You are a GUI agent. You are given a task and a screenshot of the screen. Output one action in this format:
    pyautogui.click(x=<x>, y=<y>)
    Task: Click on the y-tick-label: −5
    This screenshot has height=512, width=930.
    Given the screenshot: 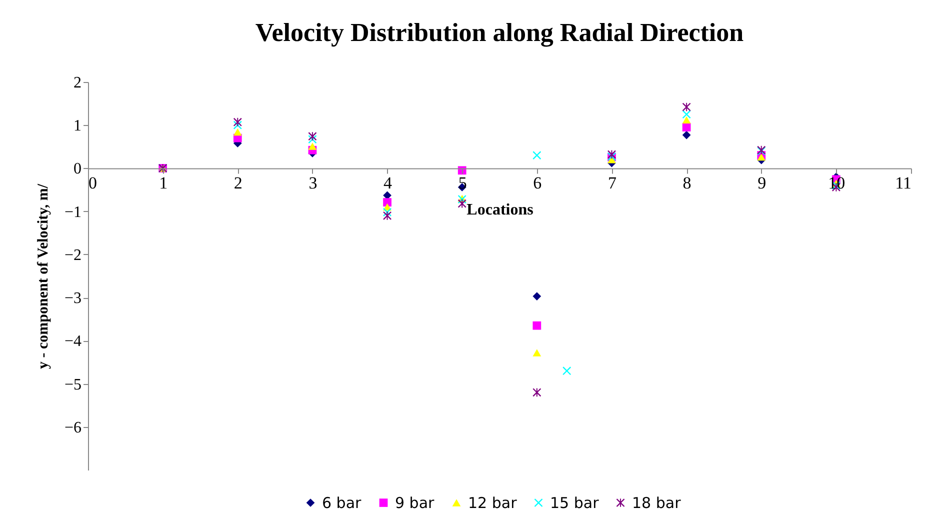 What is the action you would take?
    pyautogui.click(x=73, y=385)
    